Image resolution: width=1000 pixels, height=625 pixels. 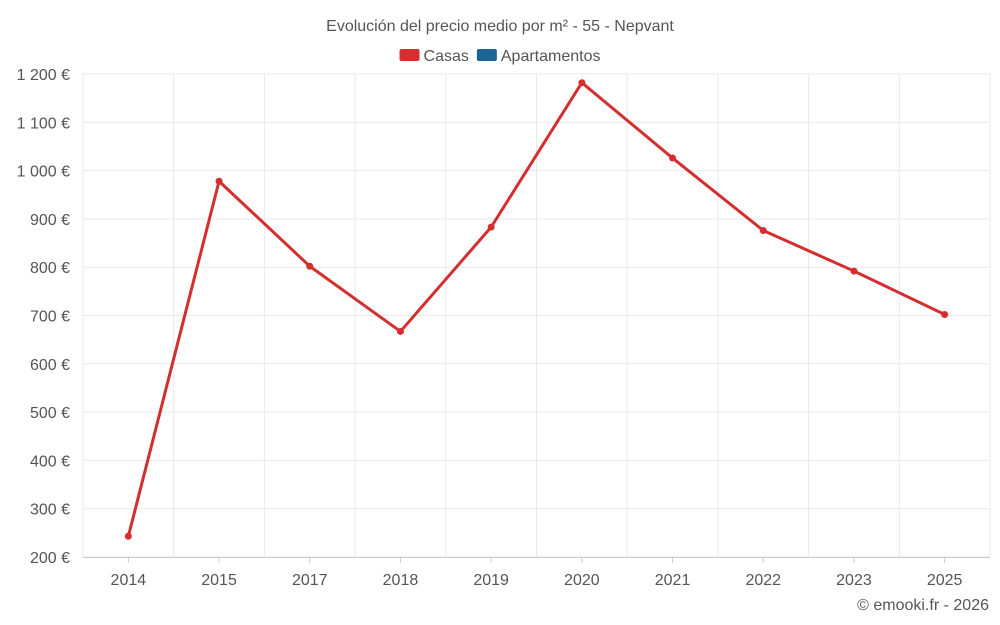 What do you see at coordinates (551, 56) in the screenshot?
I see `legend-label: Apartamentos` at bounding box center [551, 56].